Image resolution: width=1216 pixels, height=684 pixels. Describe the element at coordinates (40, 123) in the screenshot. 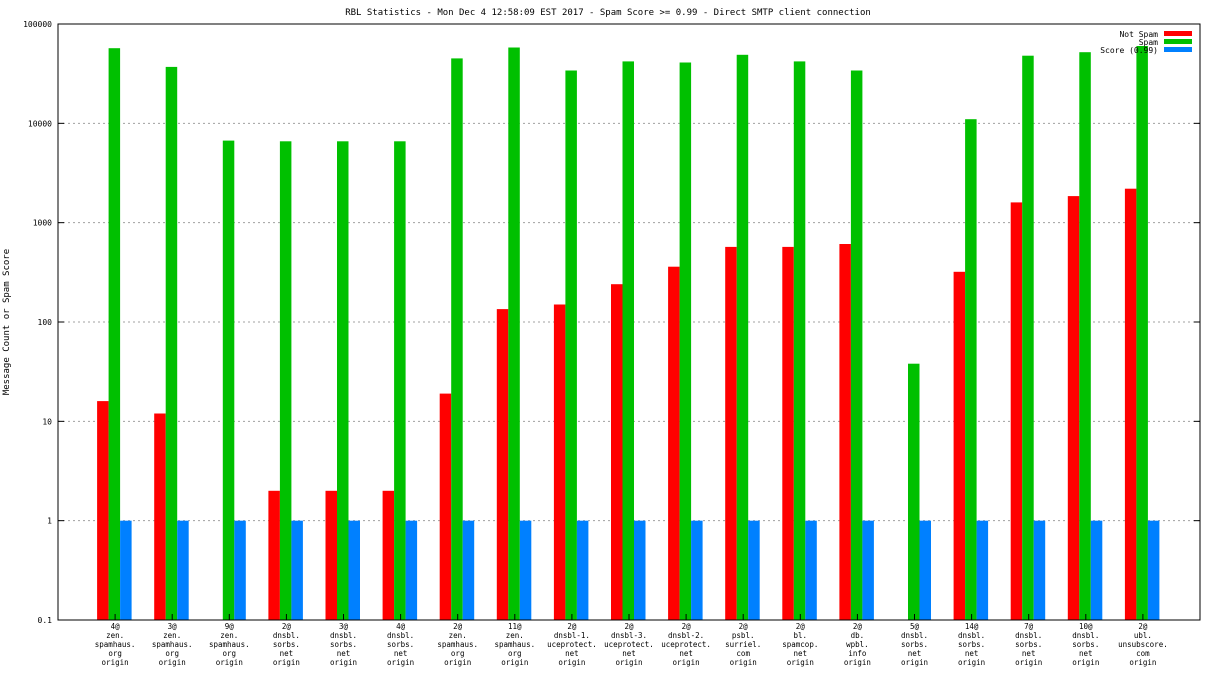

I see `y-tick-label: 10000` at that location.